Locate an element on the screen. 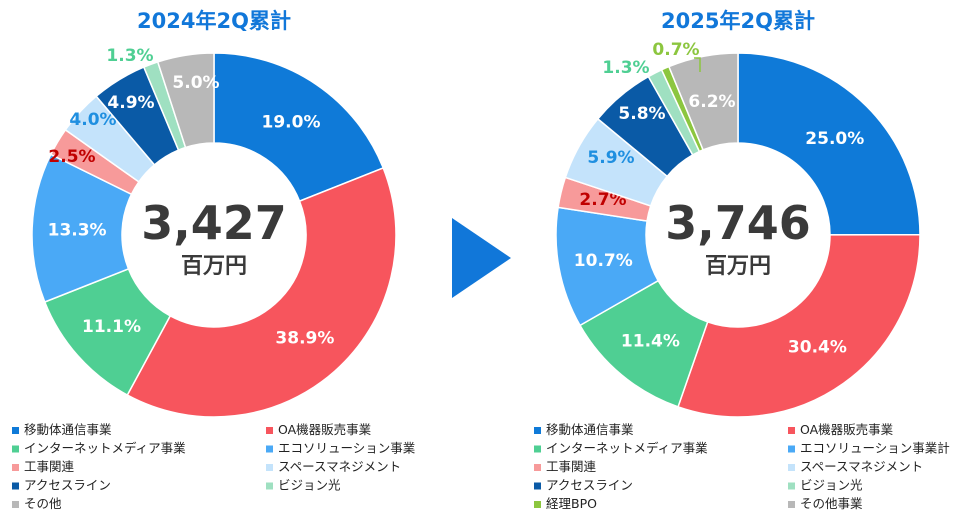 The height and width of the screenshot is (516, 966). slice-data-label: 38.9% is located at coordinates (304, 338).